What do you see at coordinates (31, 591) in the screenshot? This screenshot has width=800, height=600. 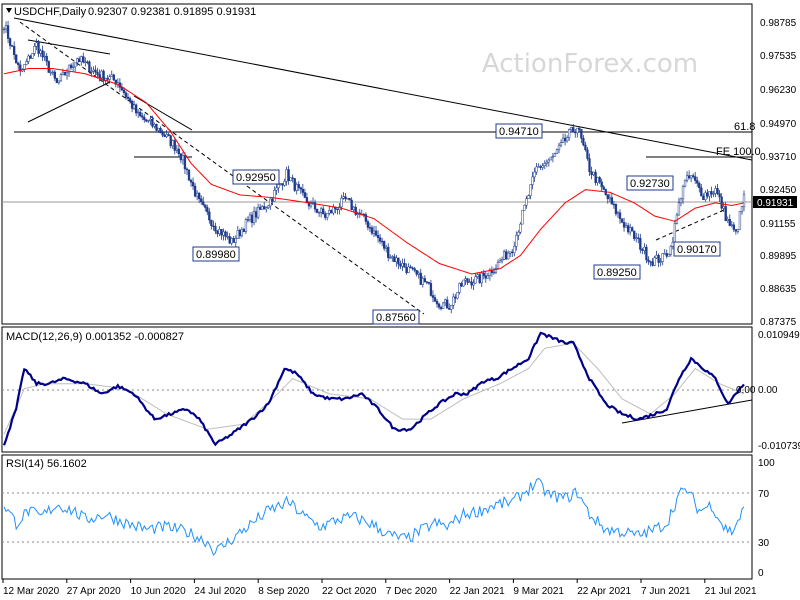 I see `x-tick-label: 12 Mar 2020` at bounding box center [31, 591].